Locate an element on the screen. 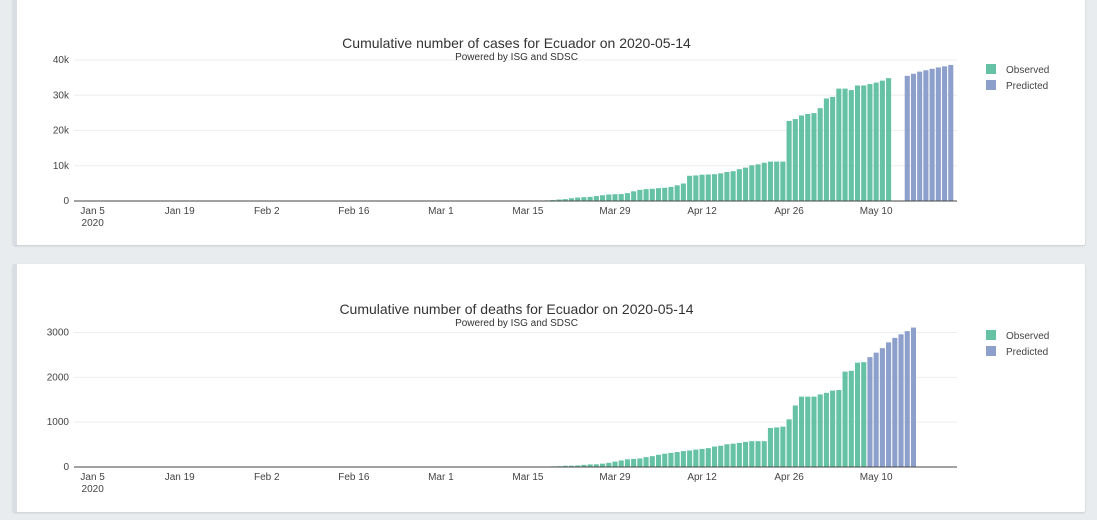 The height and width of the screenshot is (520, 1097). x-tick-label: May 10 is located at coordinates (876, 477).